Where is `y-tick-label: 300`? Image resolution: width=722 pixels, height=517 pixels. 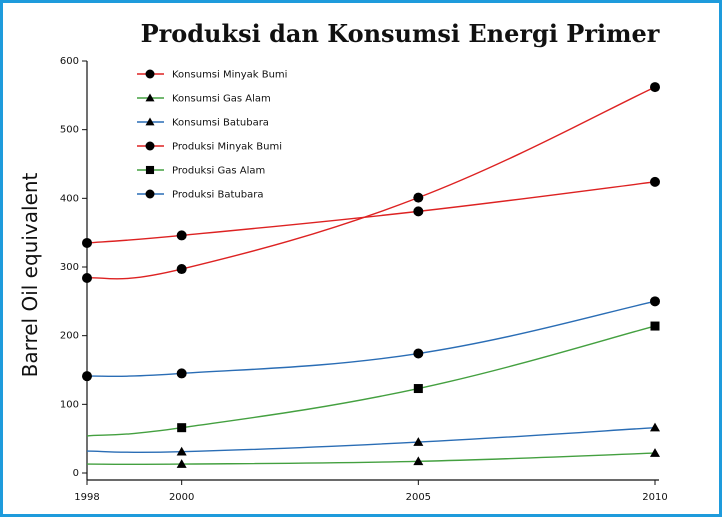
y-tick-label: 300 is located at coordinates (69, 267).